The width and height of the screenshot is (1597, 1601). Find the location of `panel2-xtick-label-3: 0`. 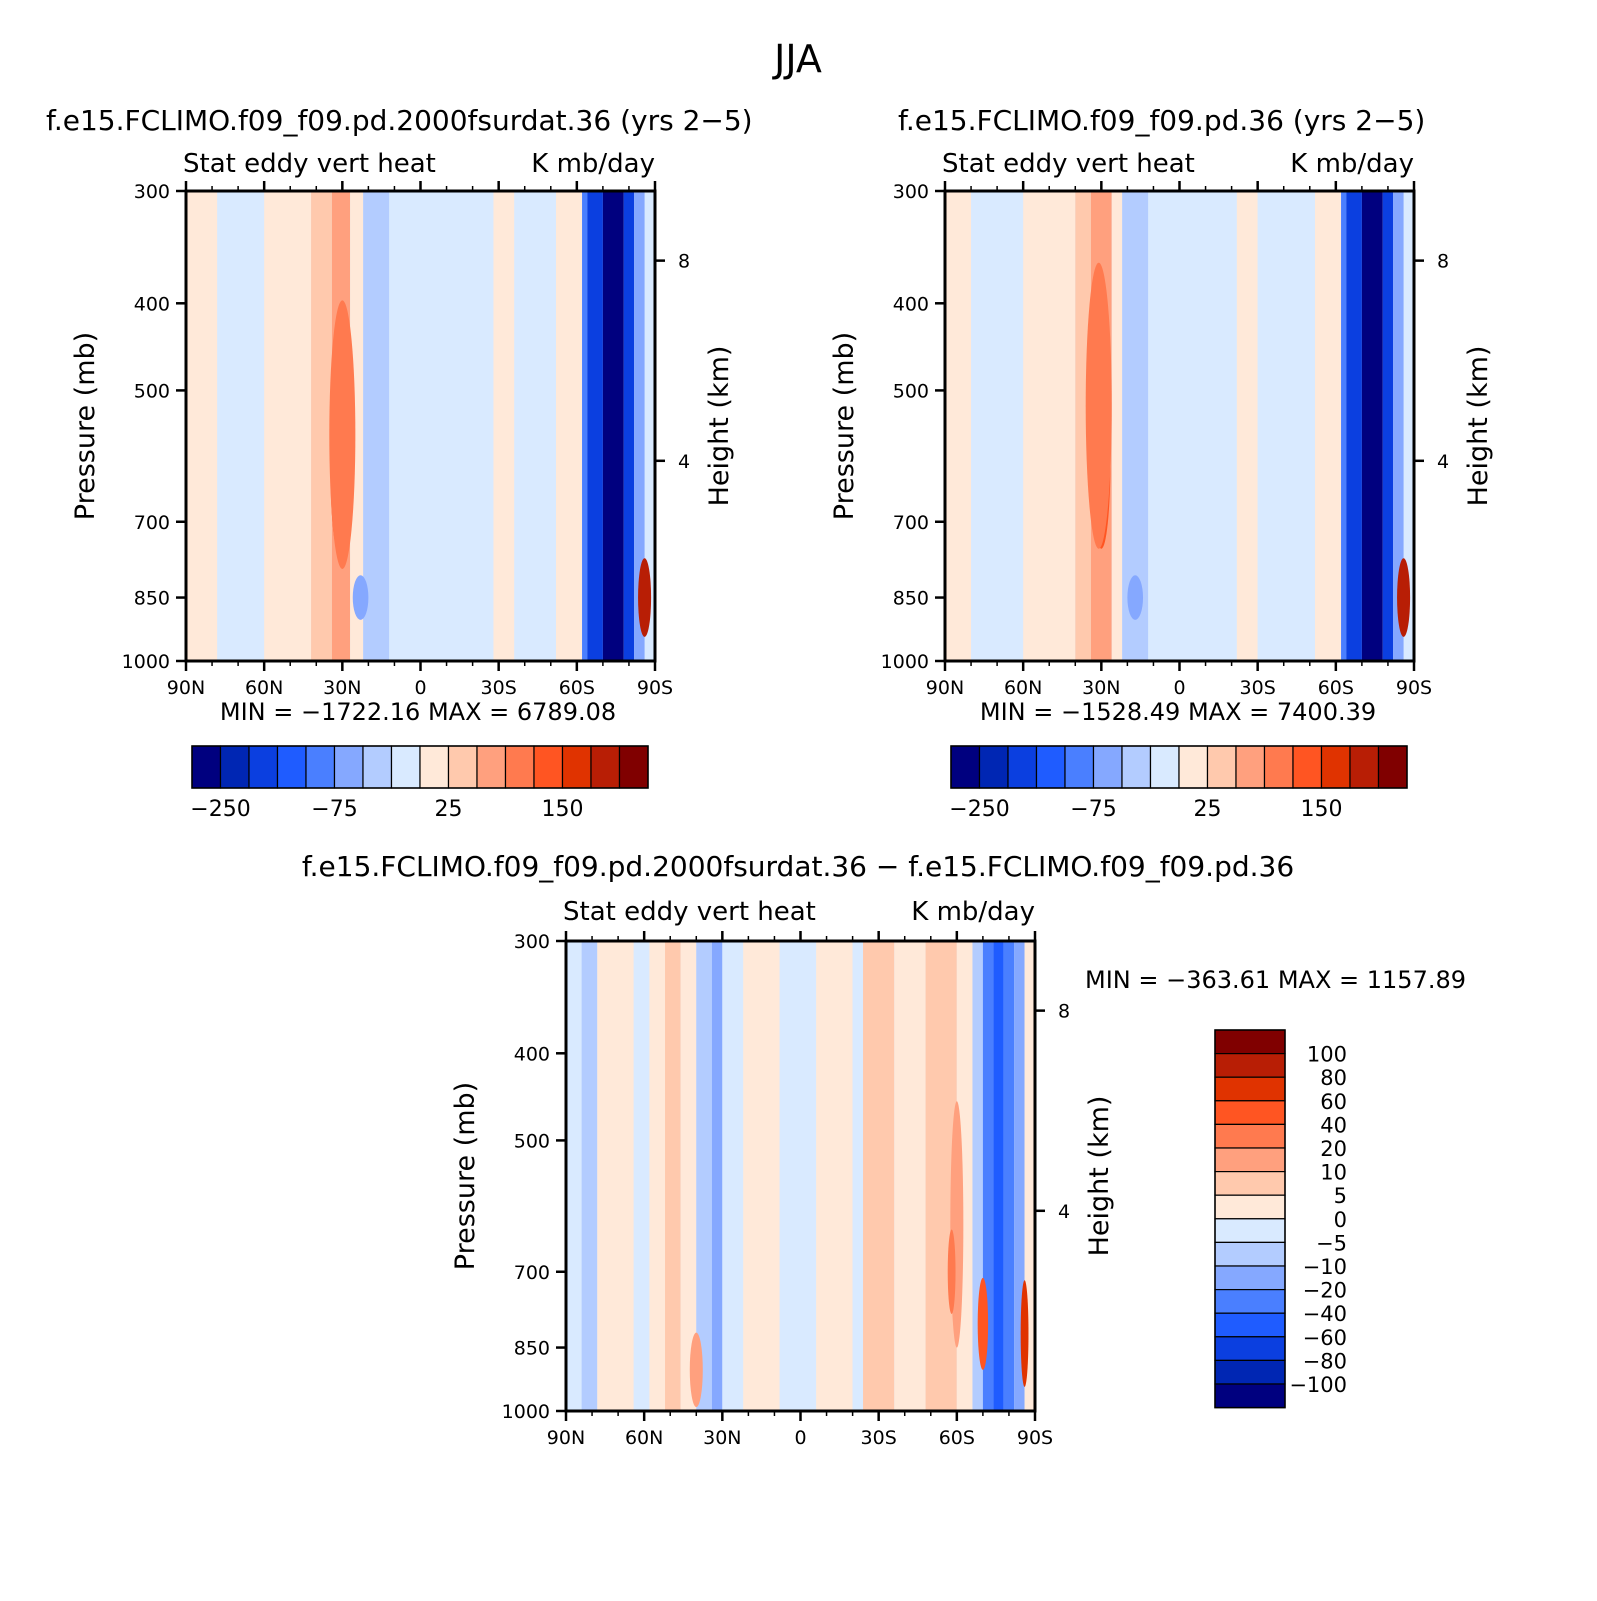

panel2-xtick-label-3: 0 is located at coordinates (1179, 688).